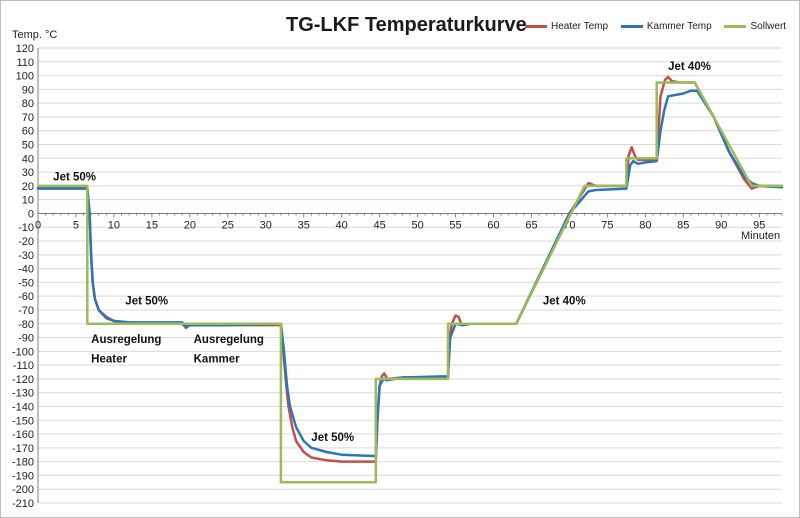  What do you see at coordinates (304, 225) in the screenshot?
I see `x-tick-label: 35` at bounding box center [304, 225].